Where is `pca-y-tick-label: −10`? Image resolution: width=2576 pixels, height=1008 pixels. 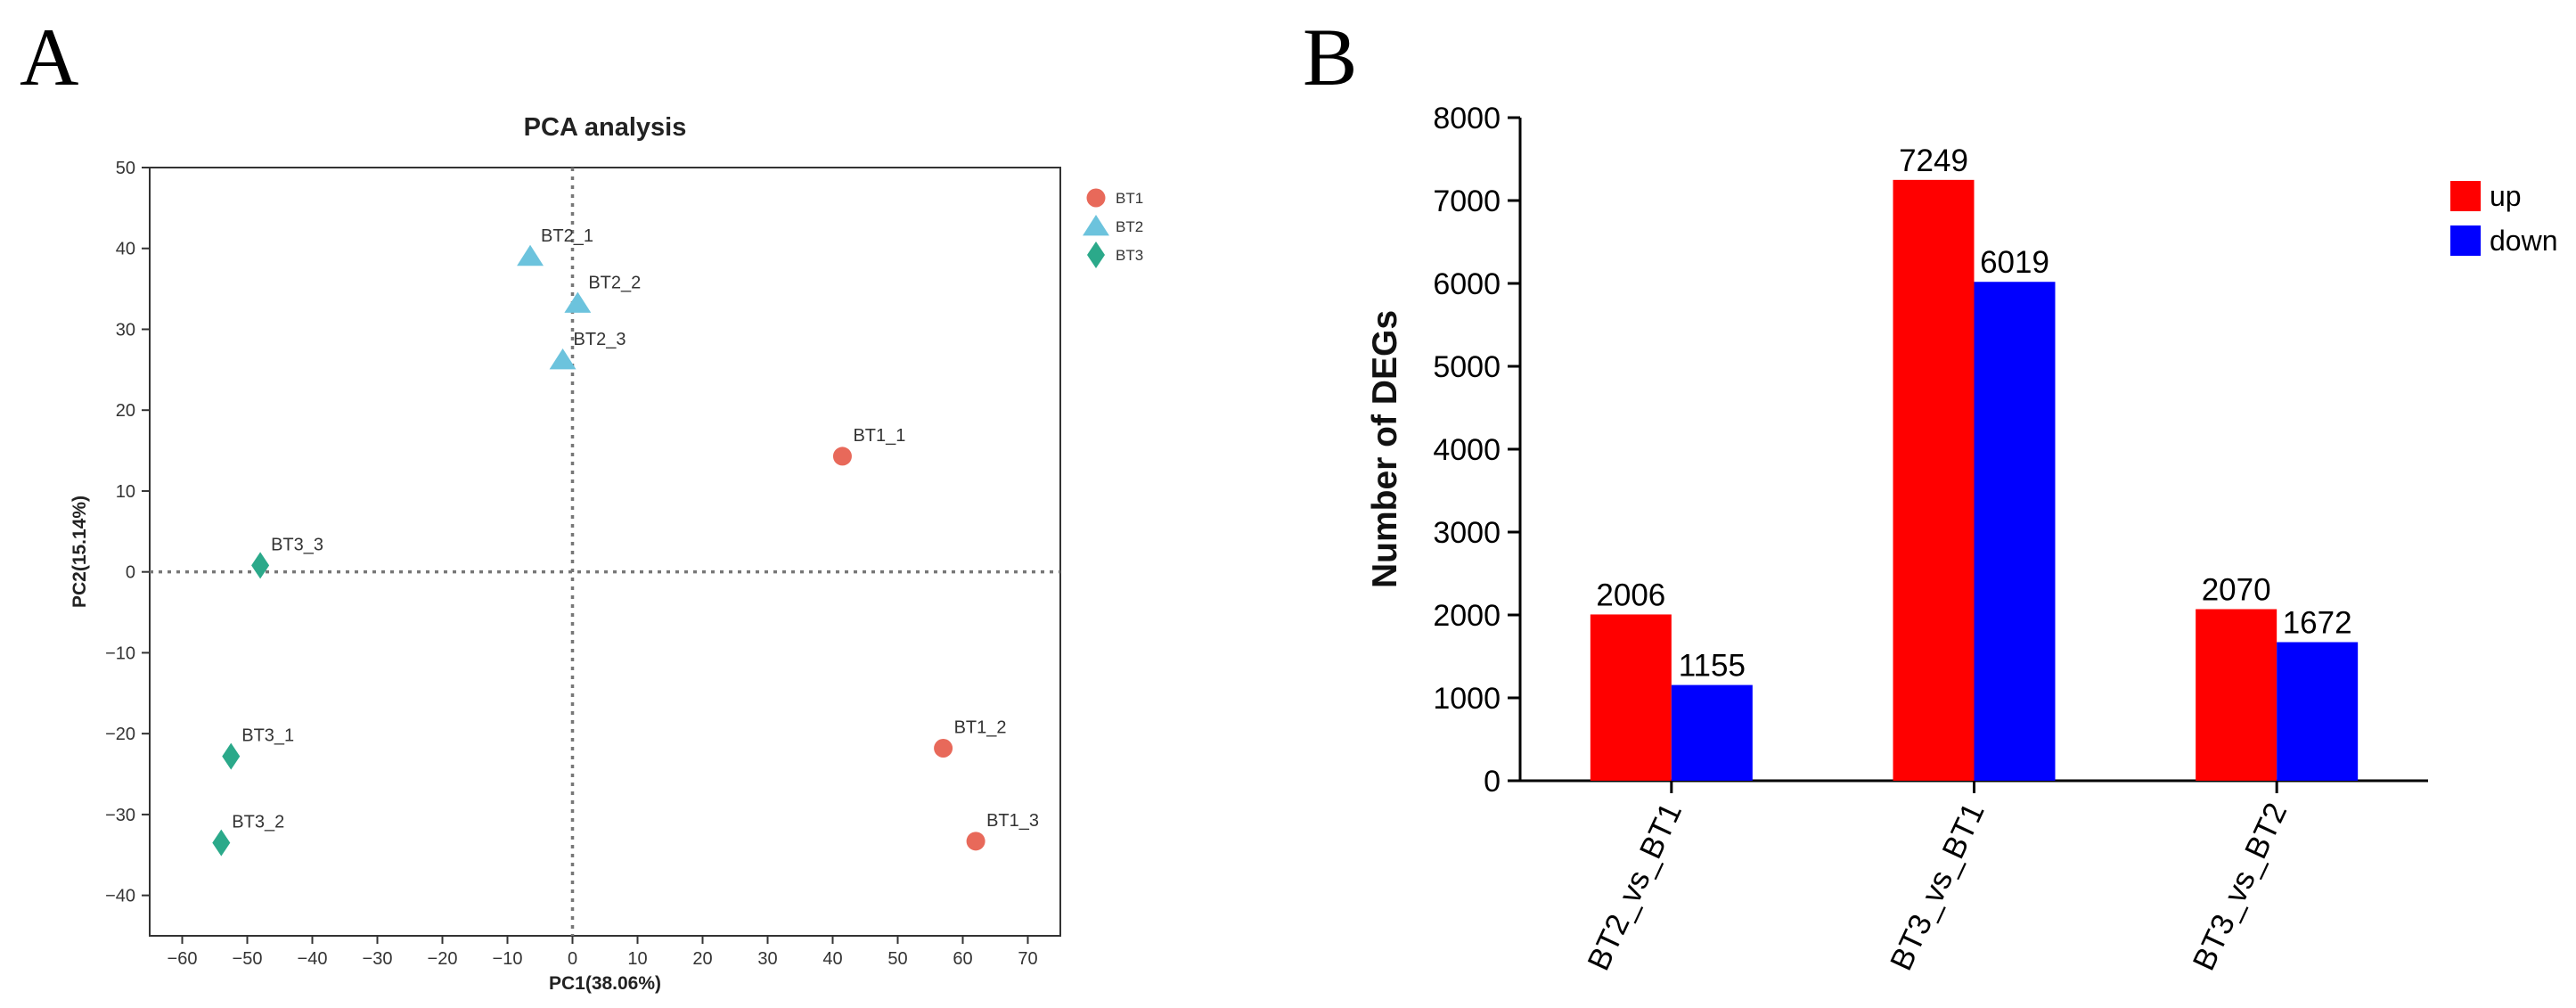
pca-y-tick-label: −10 is located at coordinates (120, 653).